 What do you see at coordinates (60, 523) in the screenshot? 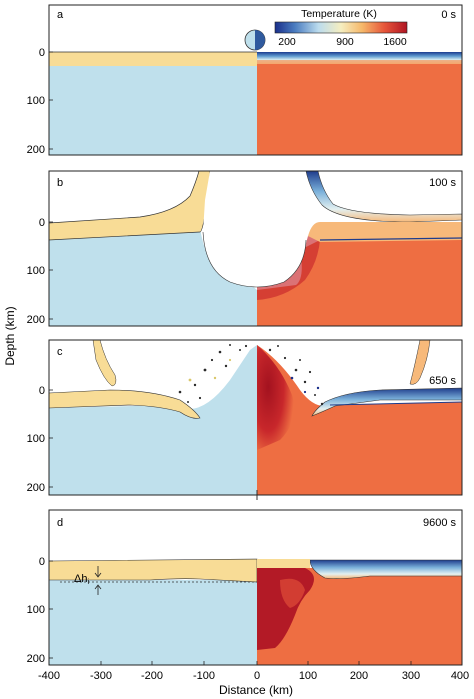
I see `panel-letter: d` at bounding box center [60, 523].